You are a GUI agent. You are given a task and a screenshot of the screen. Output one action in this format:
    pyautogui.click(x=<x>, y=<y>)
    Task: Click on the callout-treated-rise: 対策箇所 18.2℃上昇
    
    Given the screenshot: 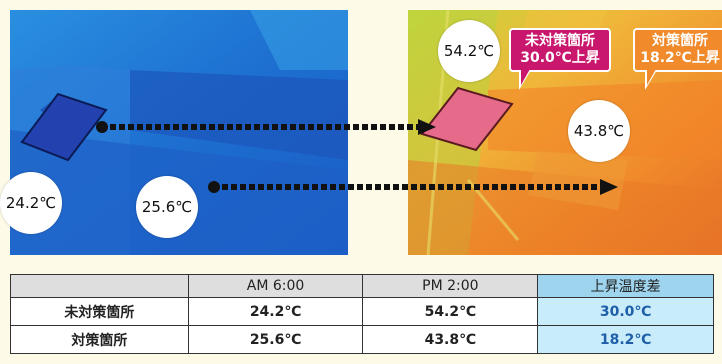 What is the action you would take?
    pyautogui.click(x=677, y=59)
    